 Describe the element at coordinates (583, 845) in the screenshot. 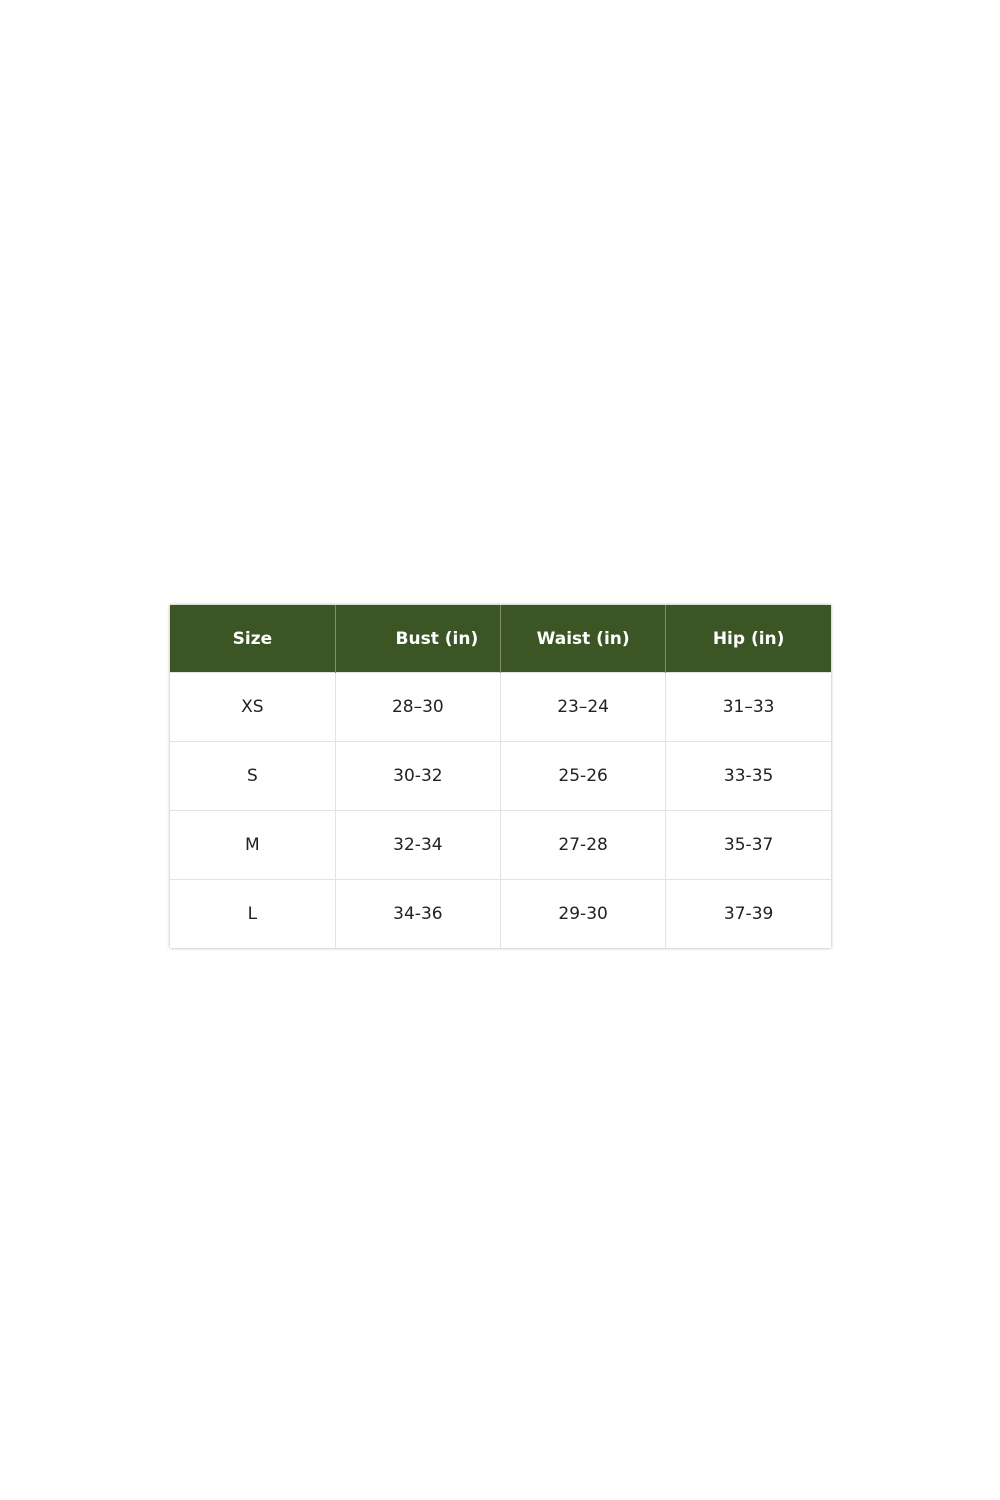

I see `cell-waist: 27-28` at that location.